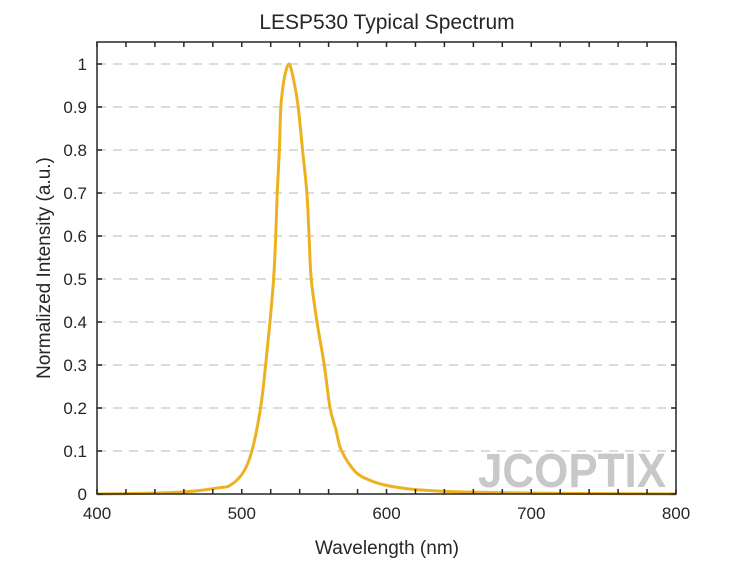  I want to click on x-tick-label: 800, so click(676, 513).